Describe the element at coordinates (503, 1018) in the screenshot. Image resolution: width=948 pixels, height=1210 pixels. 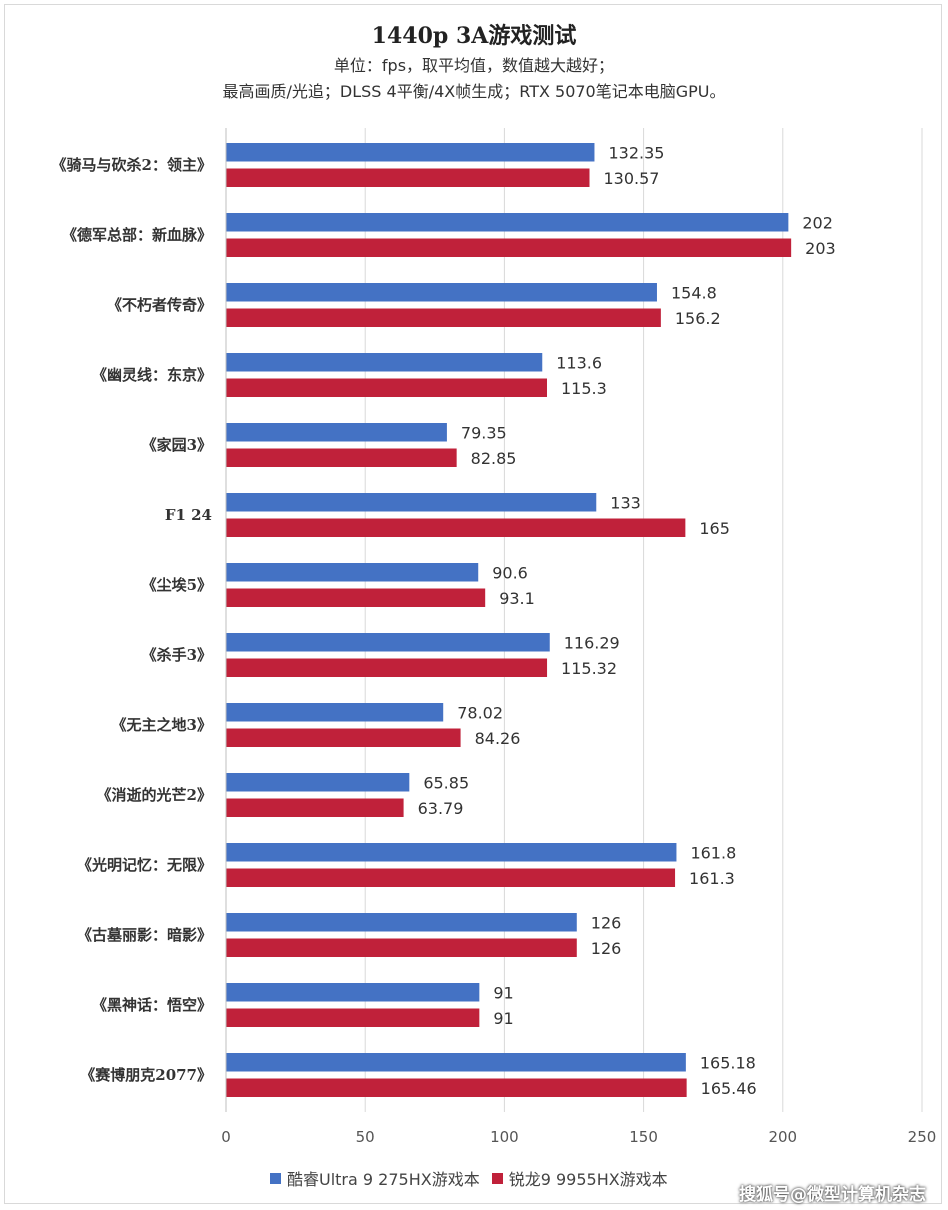
I see `data-label-2-13: 91` at that location.